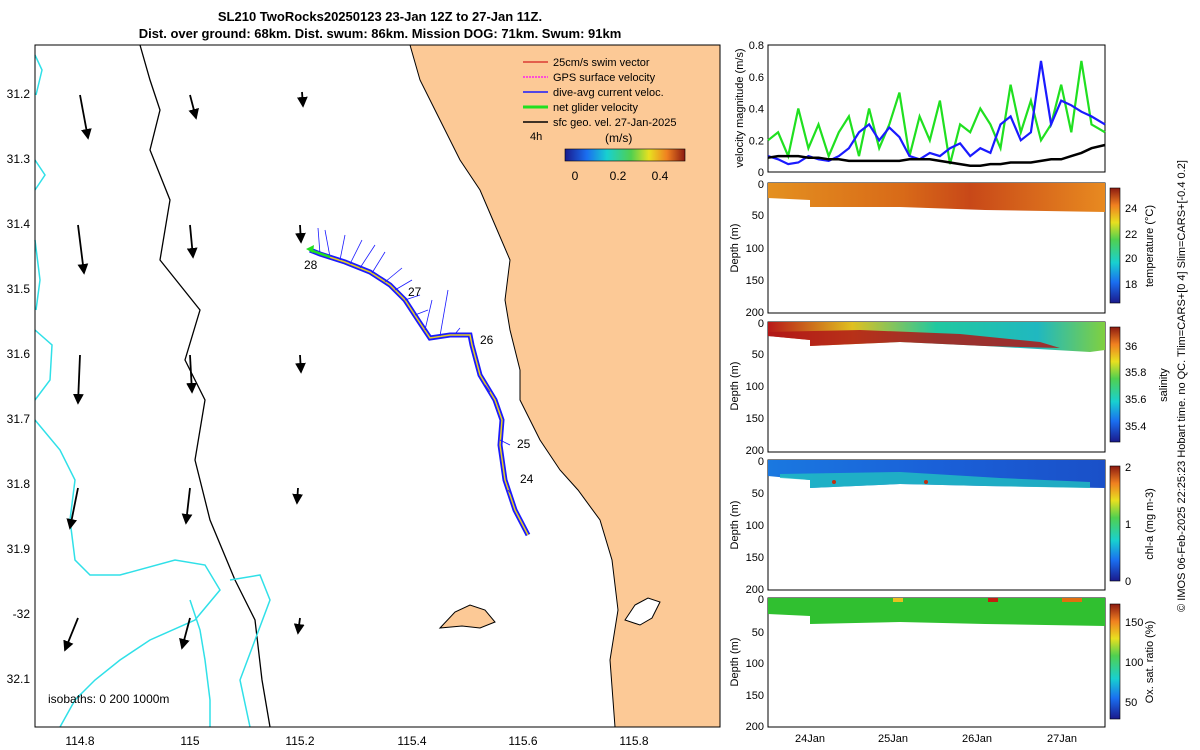 The height and width of the screenshot is (750, 1200). I want to click on svg-text: 31.4, so click(19, 224).